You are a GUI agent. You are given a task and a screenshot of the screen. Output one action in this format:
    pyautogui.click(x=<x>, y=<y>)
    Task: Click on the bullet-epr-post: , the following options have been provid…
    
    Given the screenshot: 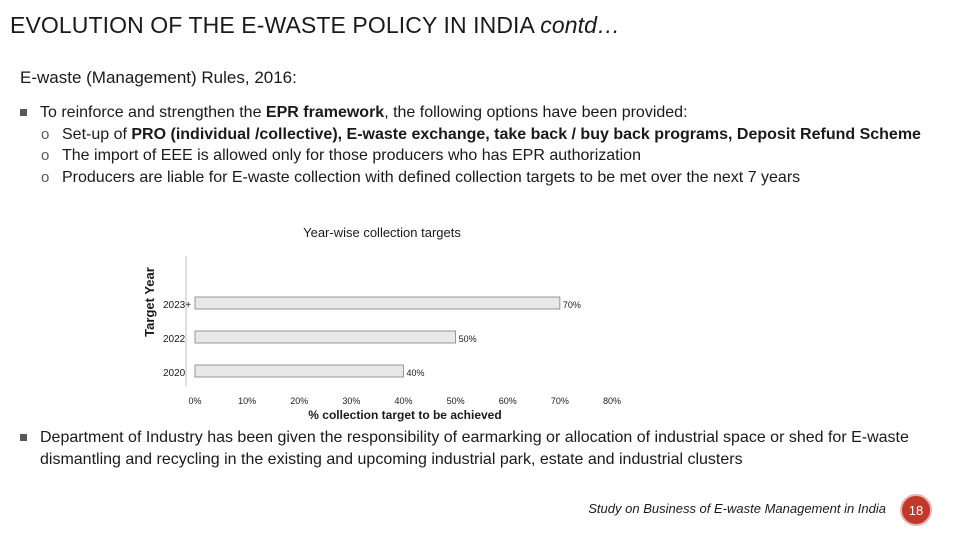 What is the action you would take?
    pyautogui.click(x=536, y=112)
    